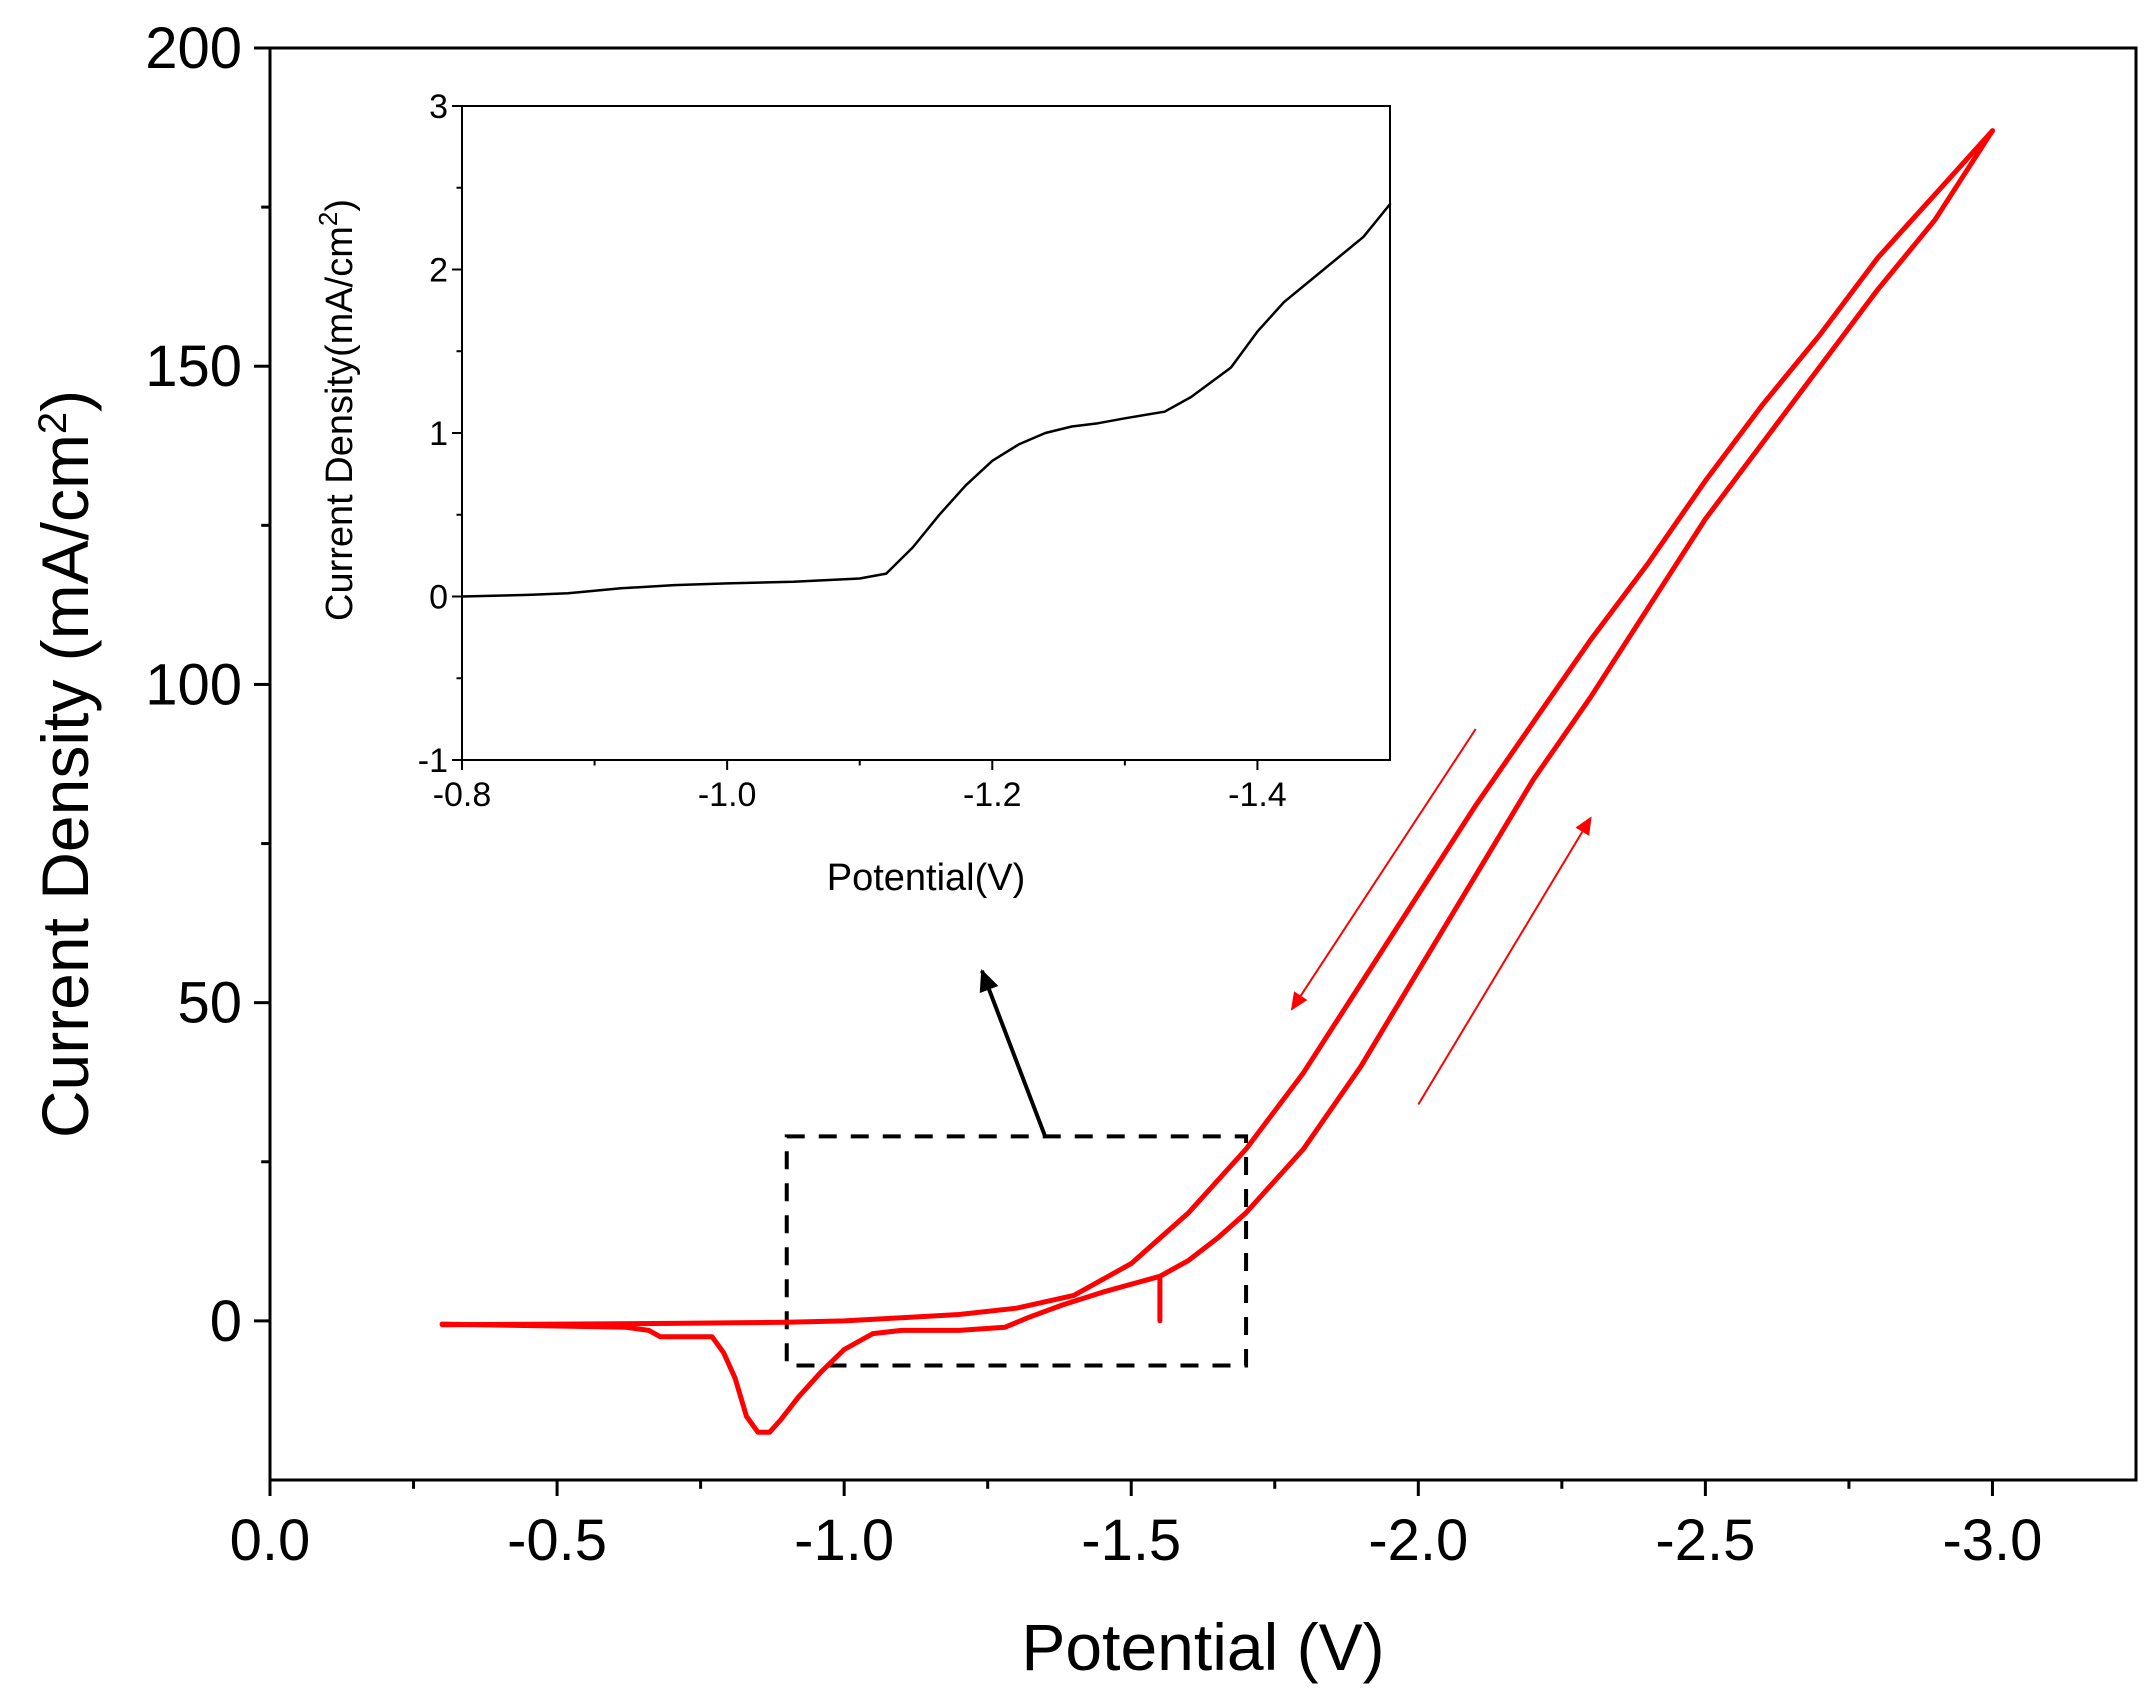 Image resolution: width=2156 pixels, height=1700 pixels. Describe the element at coordinates (1013, 1053) in the screenshot. I see `zoom-arrow` at that location.